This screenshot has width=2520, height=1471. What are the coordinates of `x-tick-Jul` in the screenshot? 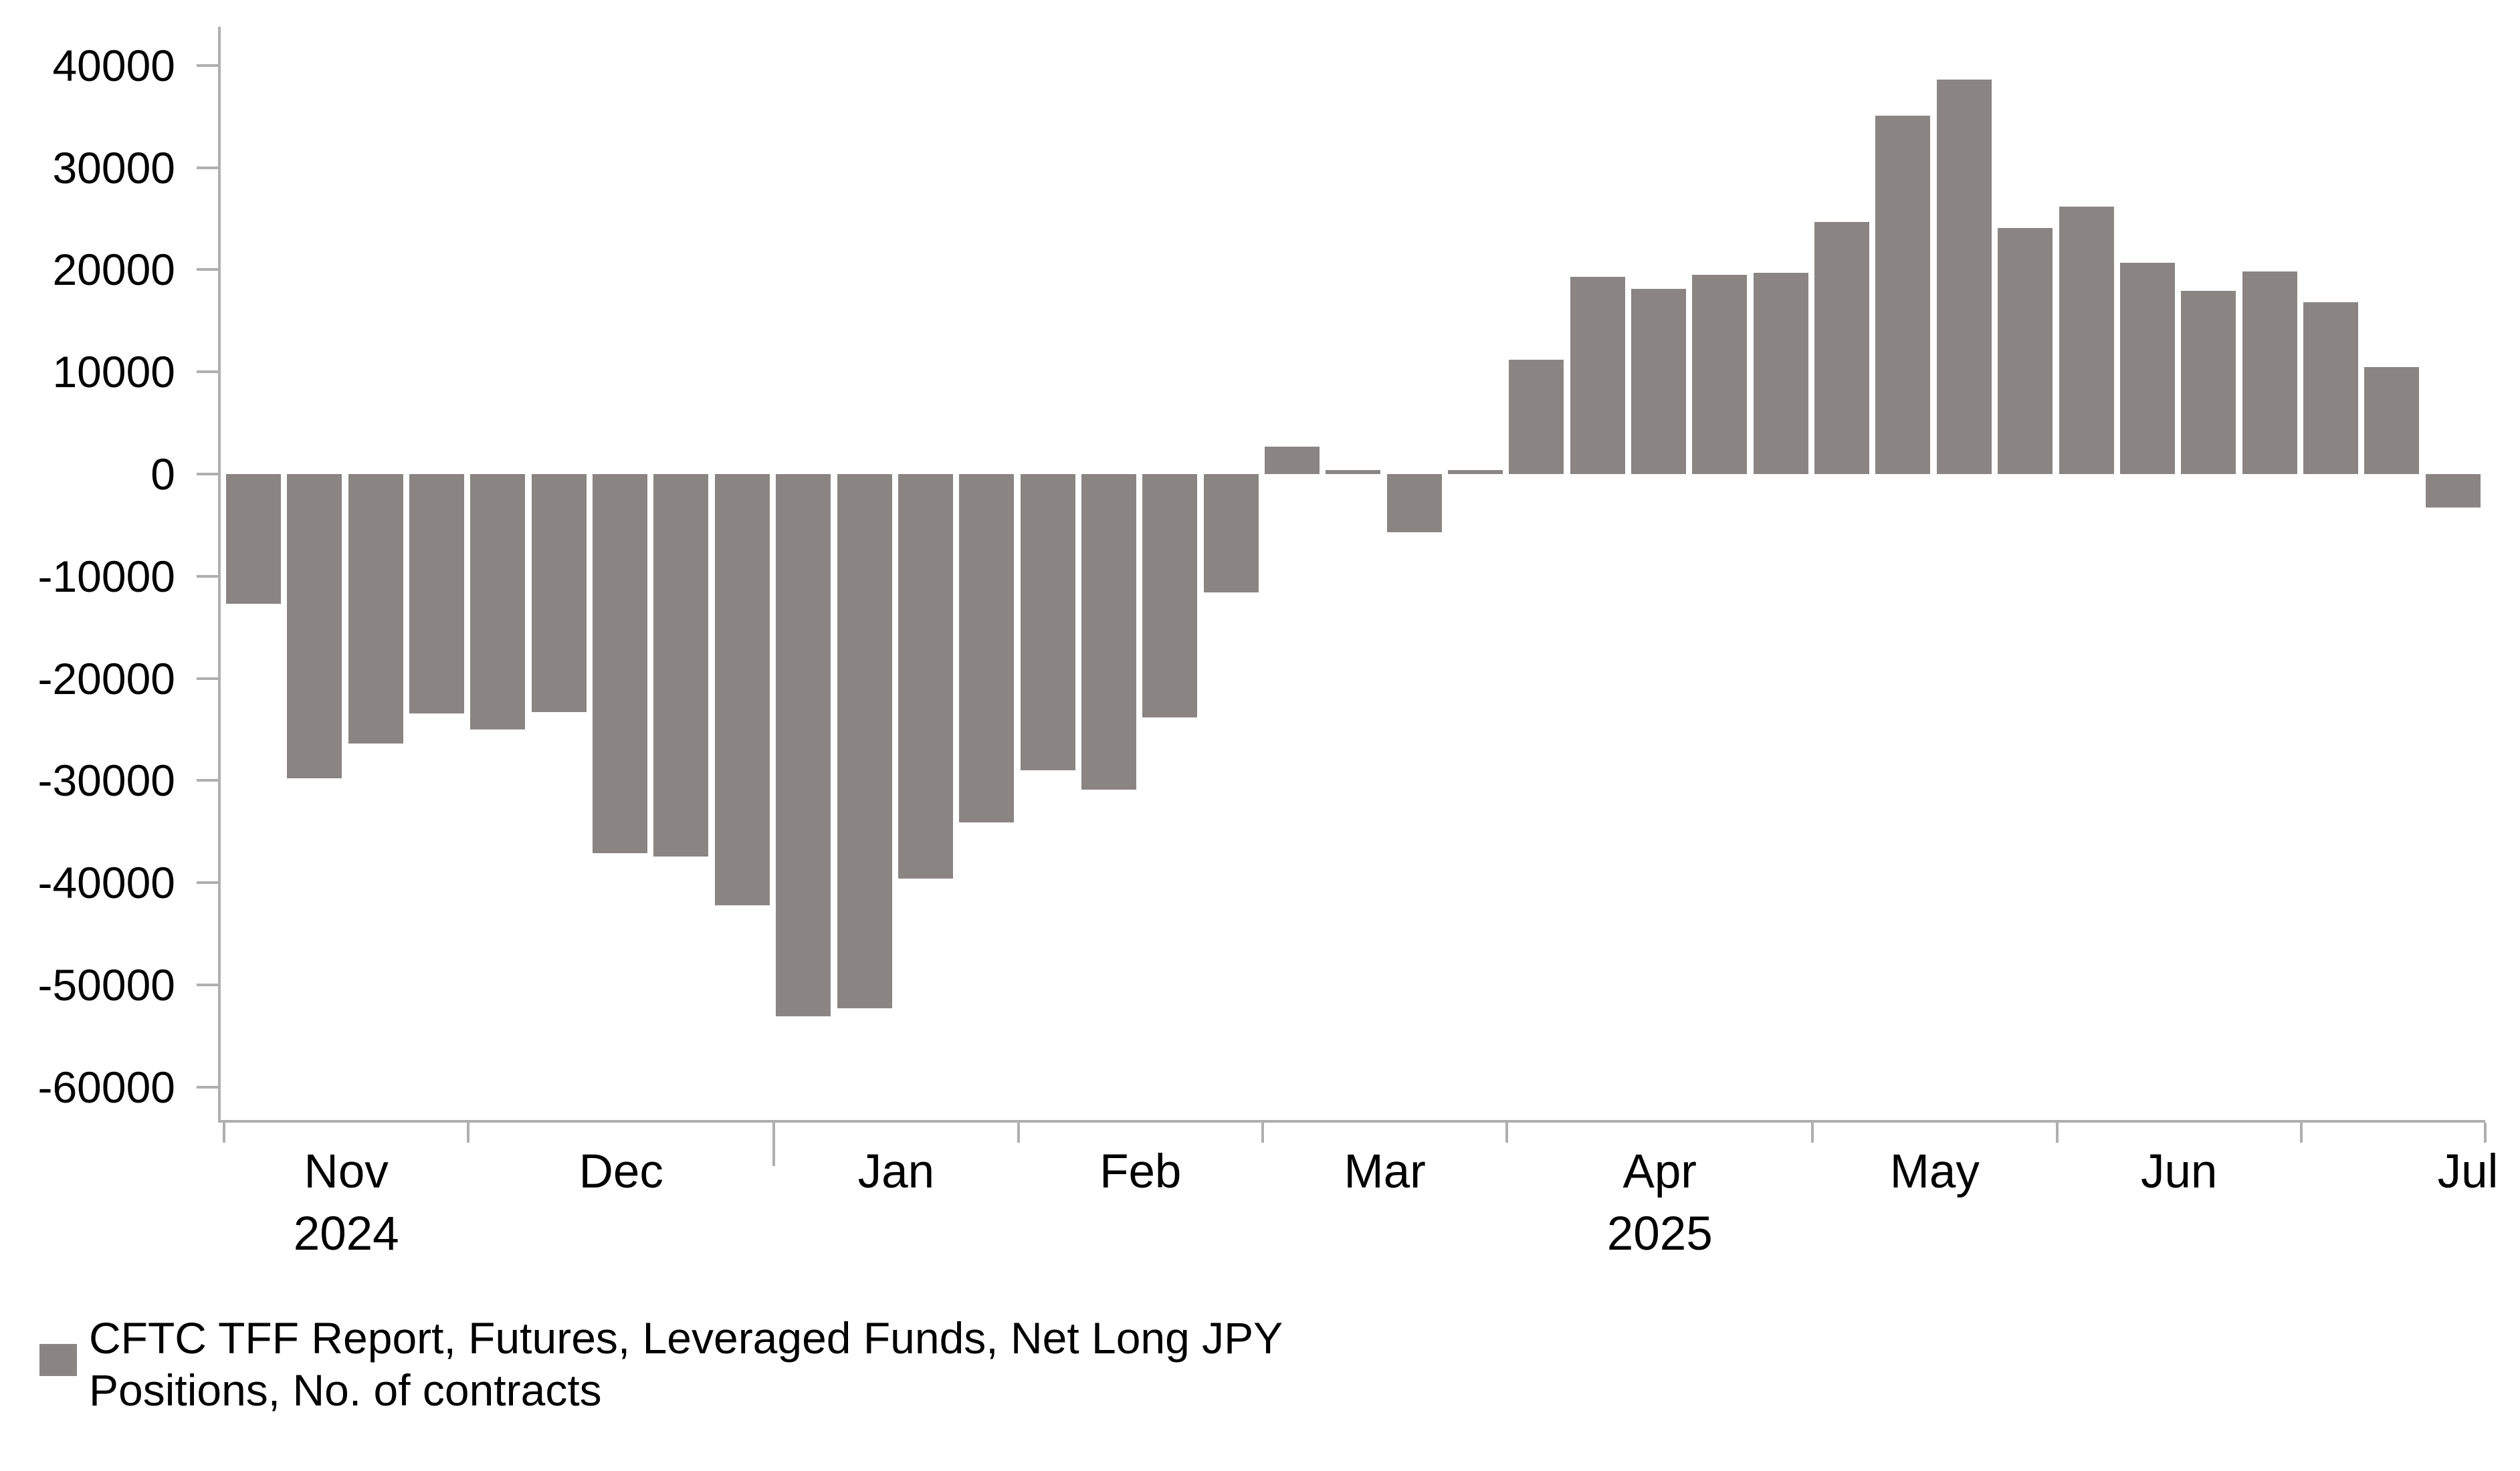 It's located at (2301, 1133).